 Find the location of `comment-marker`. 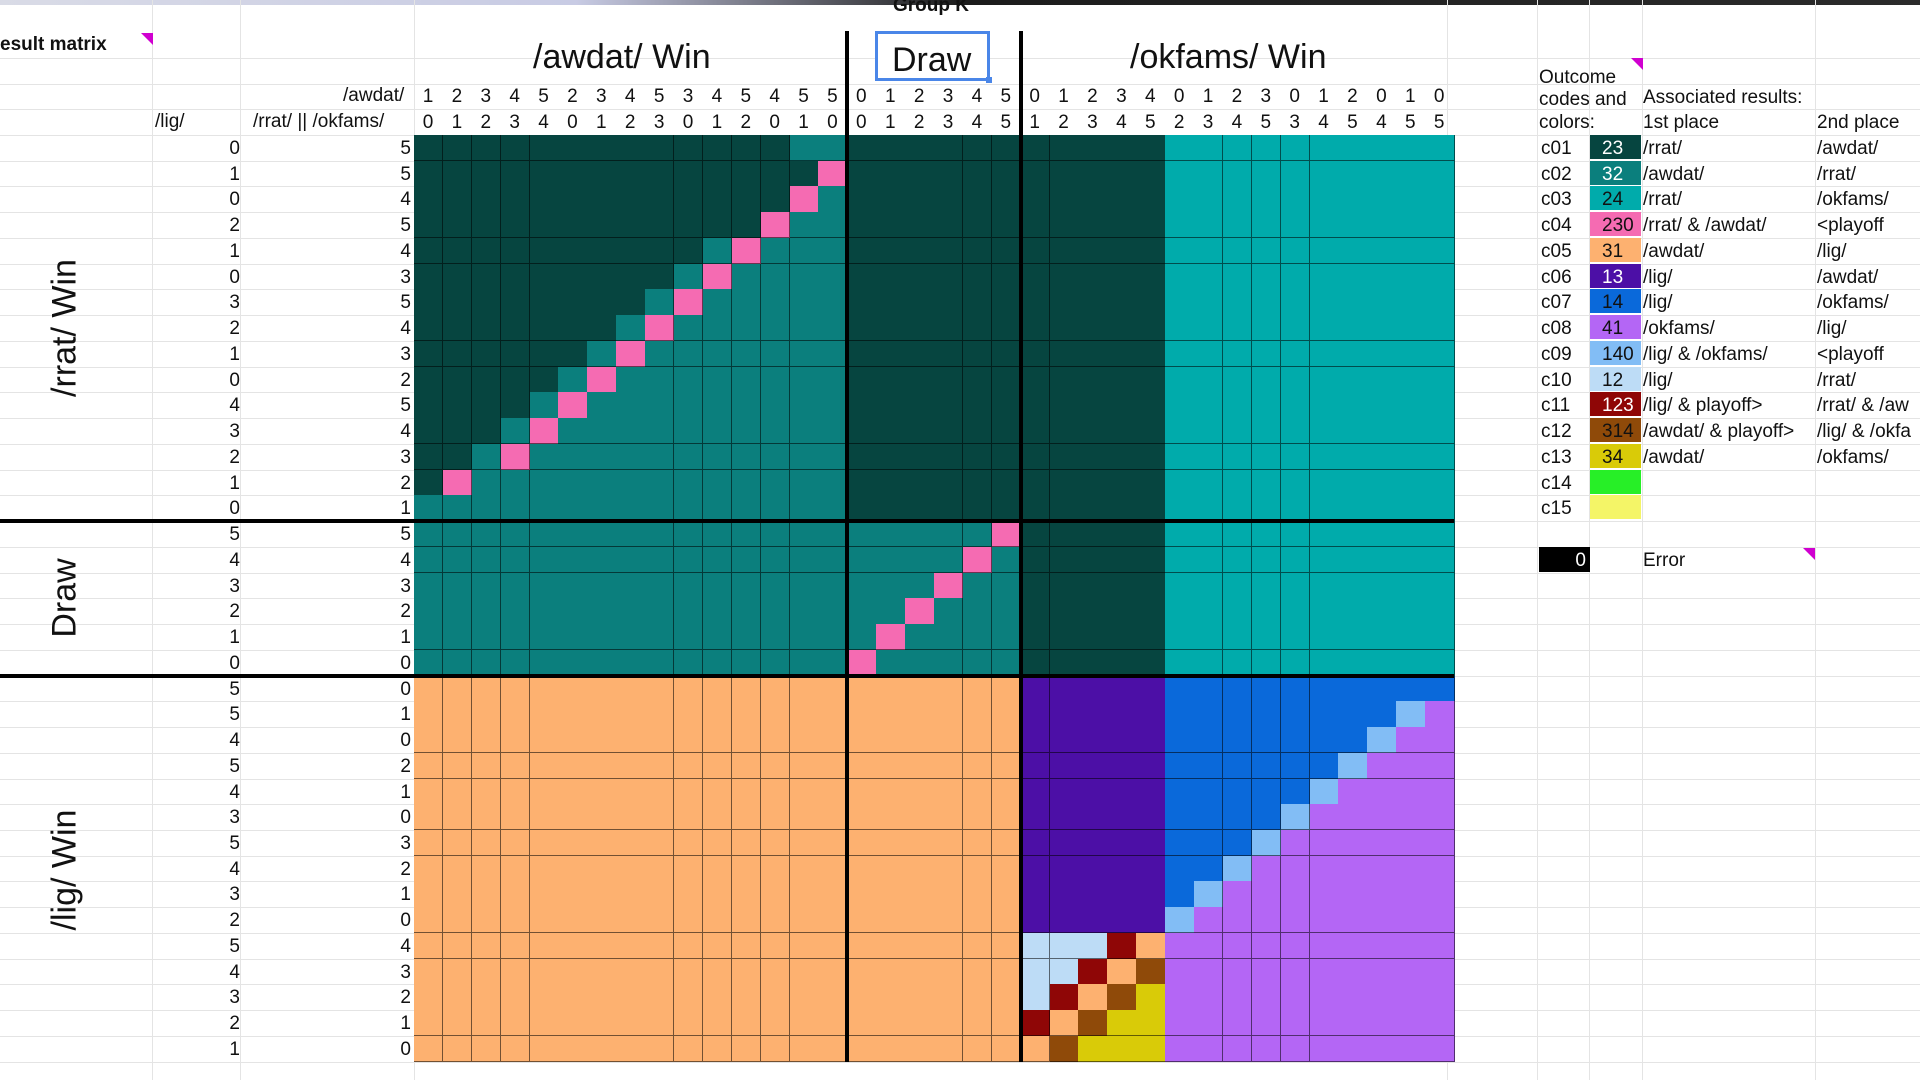

comment-marker is located at coordinates (147, 39).